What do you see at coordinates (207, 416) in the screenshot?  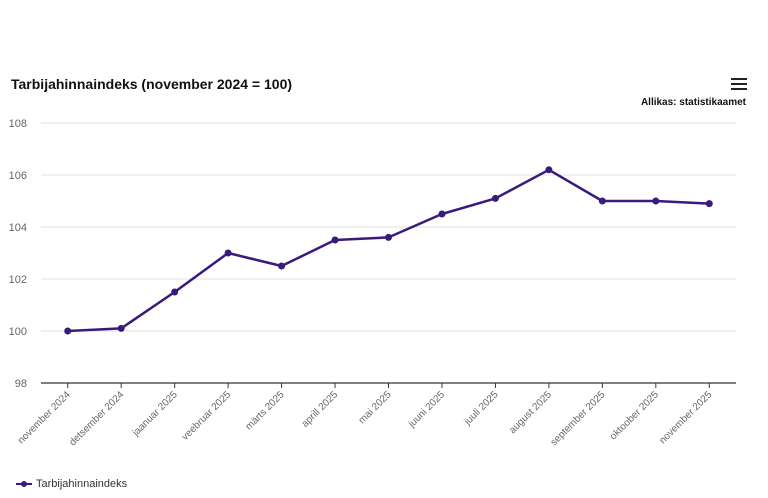 I see `x-tick-label: veebruar 2025` at bounding box center [207, 416].